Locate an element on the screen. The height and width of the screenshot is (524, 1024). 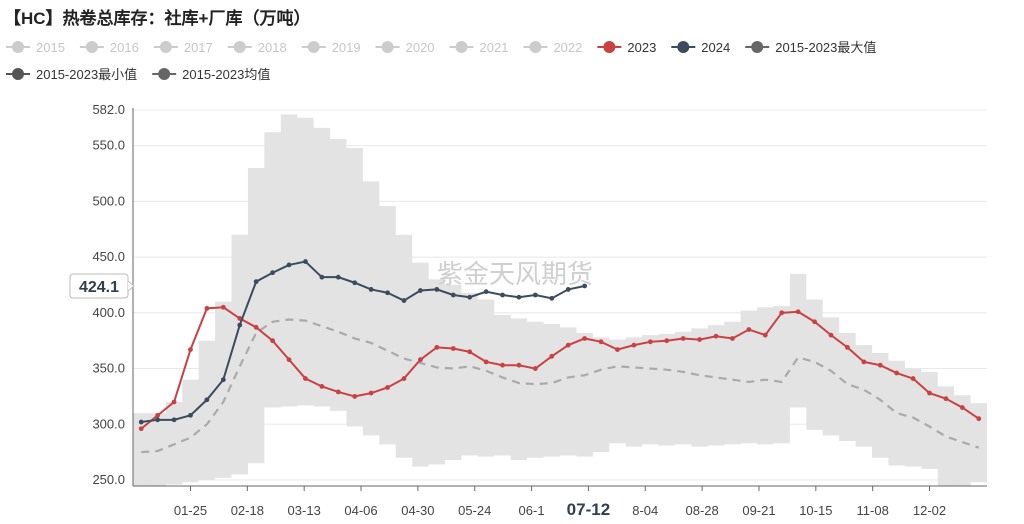
legend-item-2016: 2016 is located at coordinates (109, 47).